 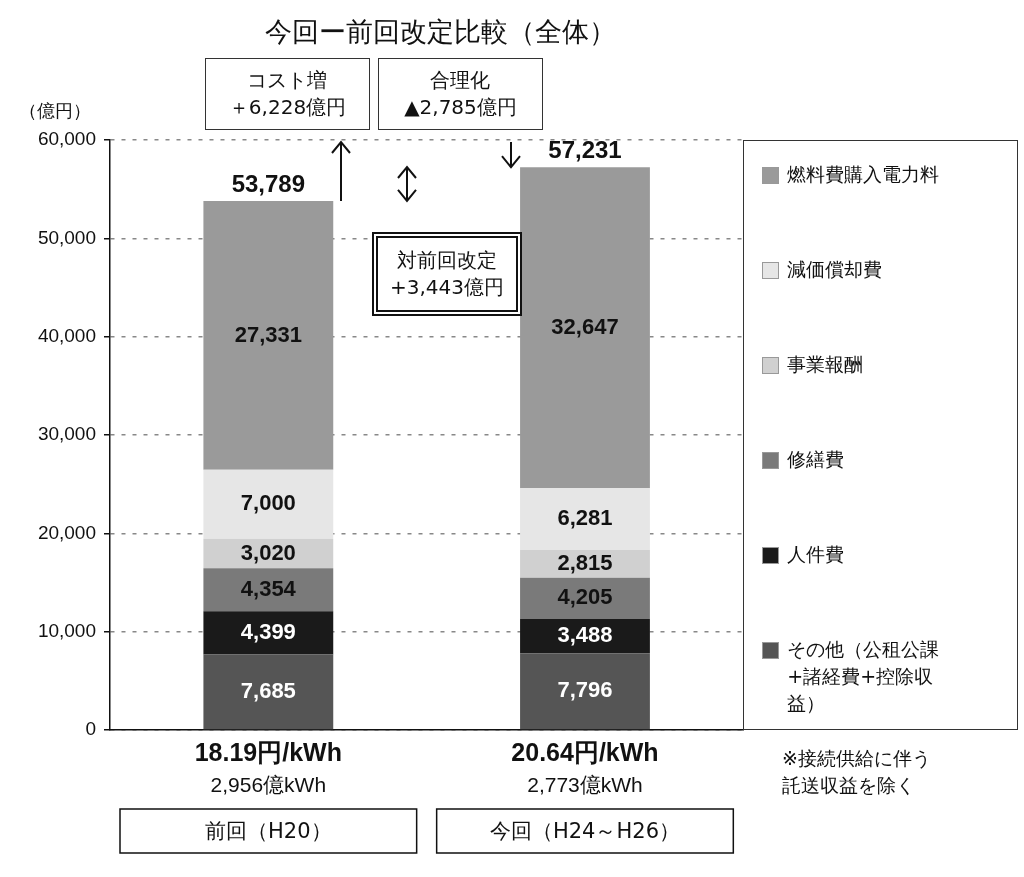 I want to click on data-label: 4,354, so click(x=268, y=588).